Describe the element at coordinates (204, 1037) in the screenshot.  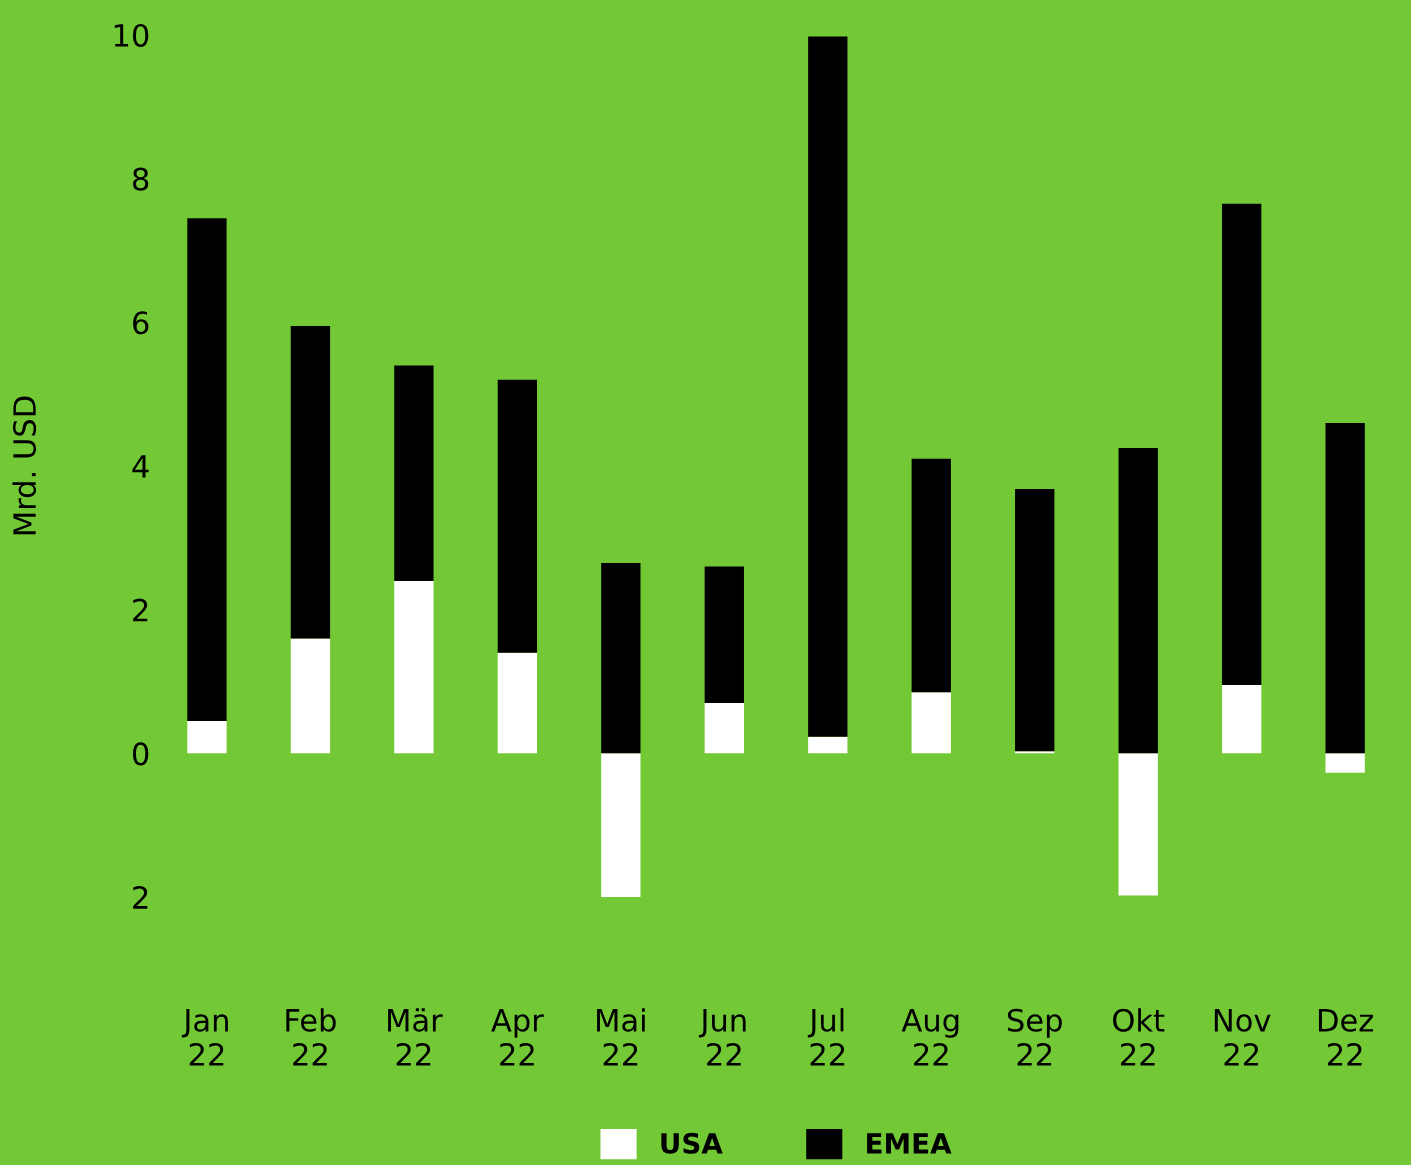
I see `x-tick-label: Jan 22` at that location.